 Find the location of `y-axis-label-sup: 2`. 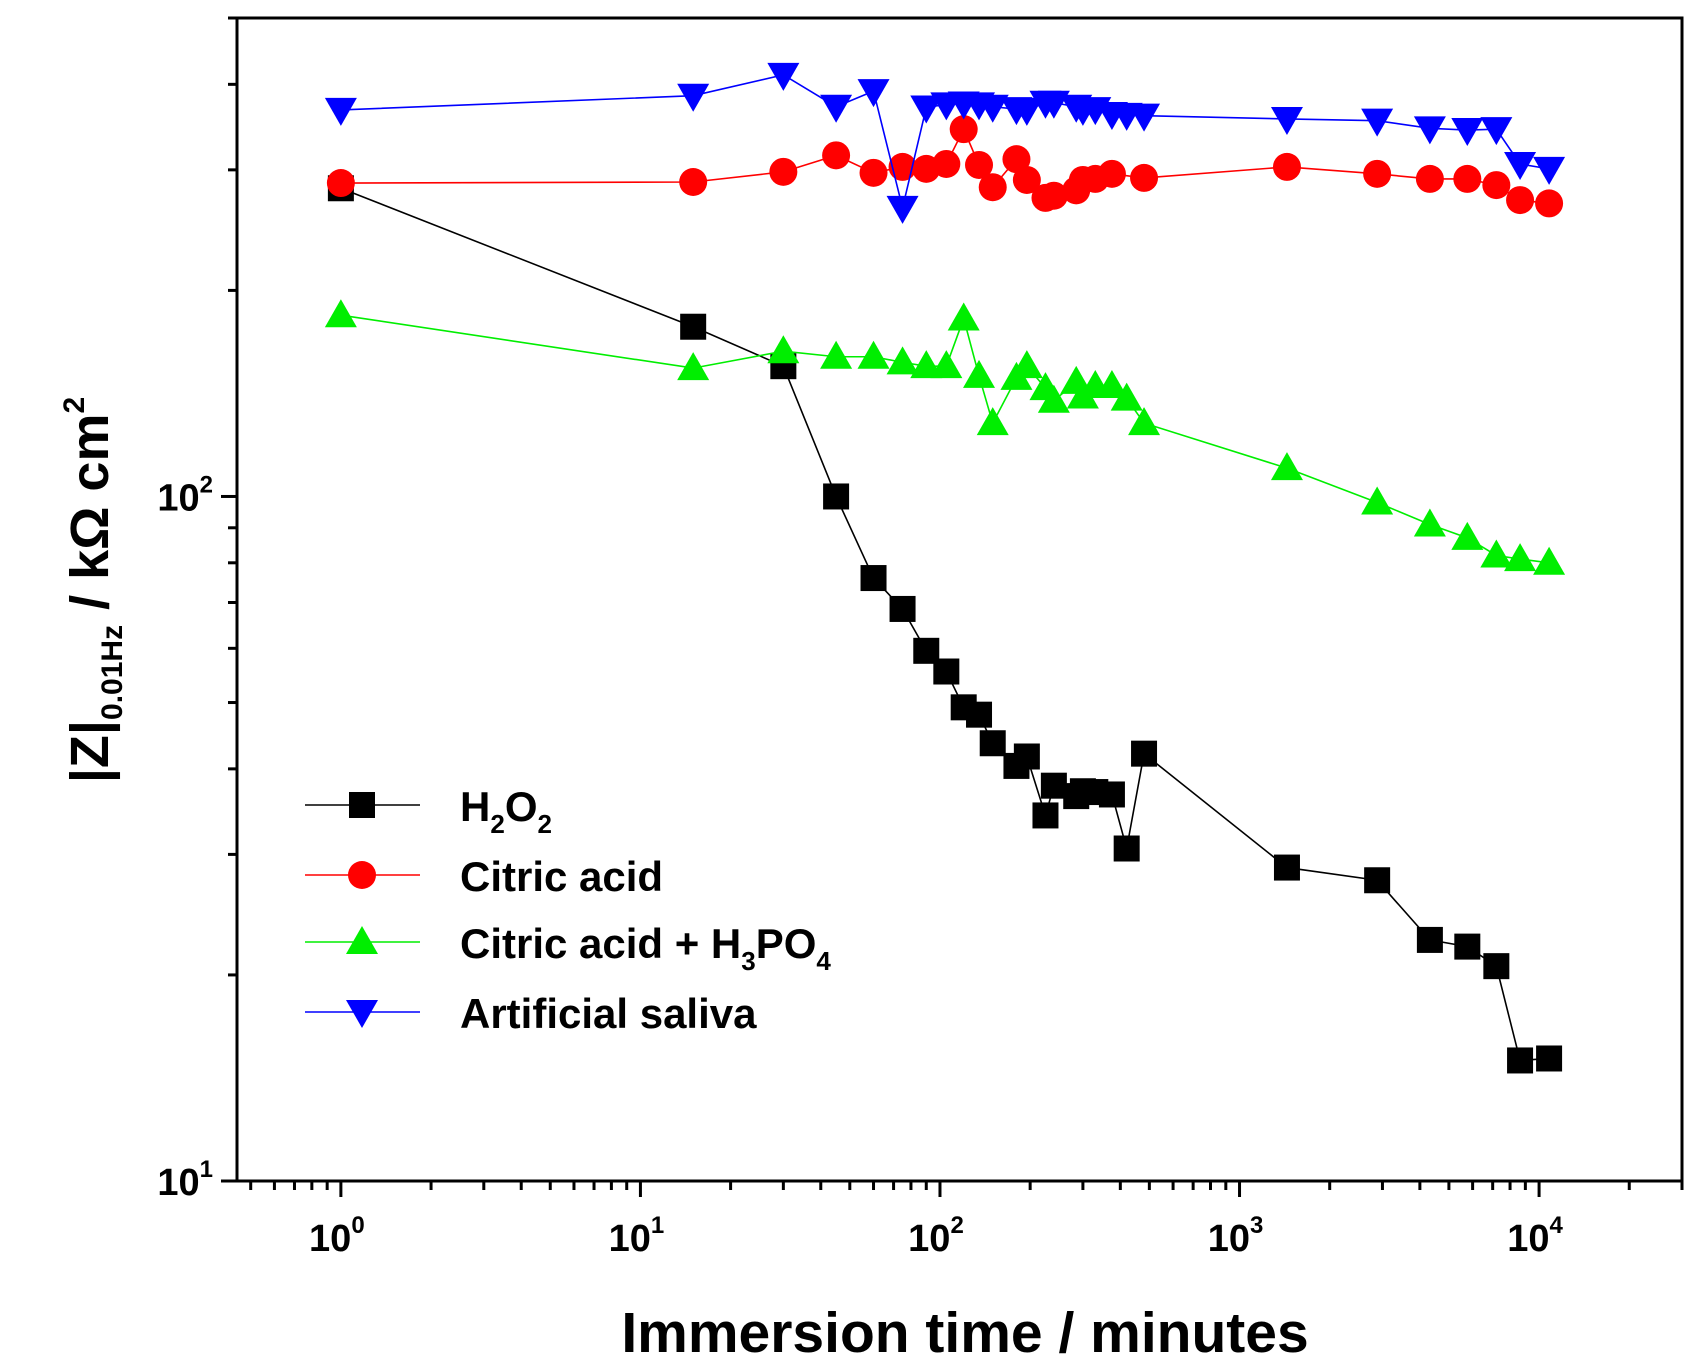

y-axis-label-sup: 2 is located at coordinates (74, 405).